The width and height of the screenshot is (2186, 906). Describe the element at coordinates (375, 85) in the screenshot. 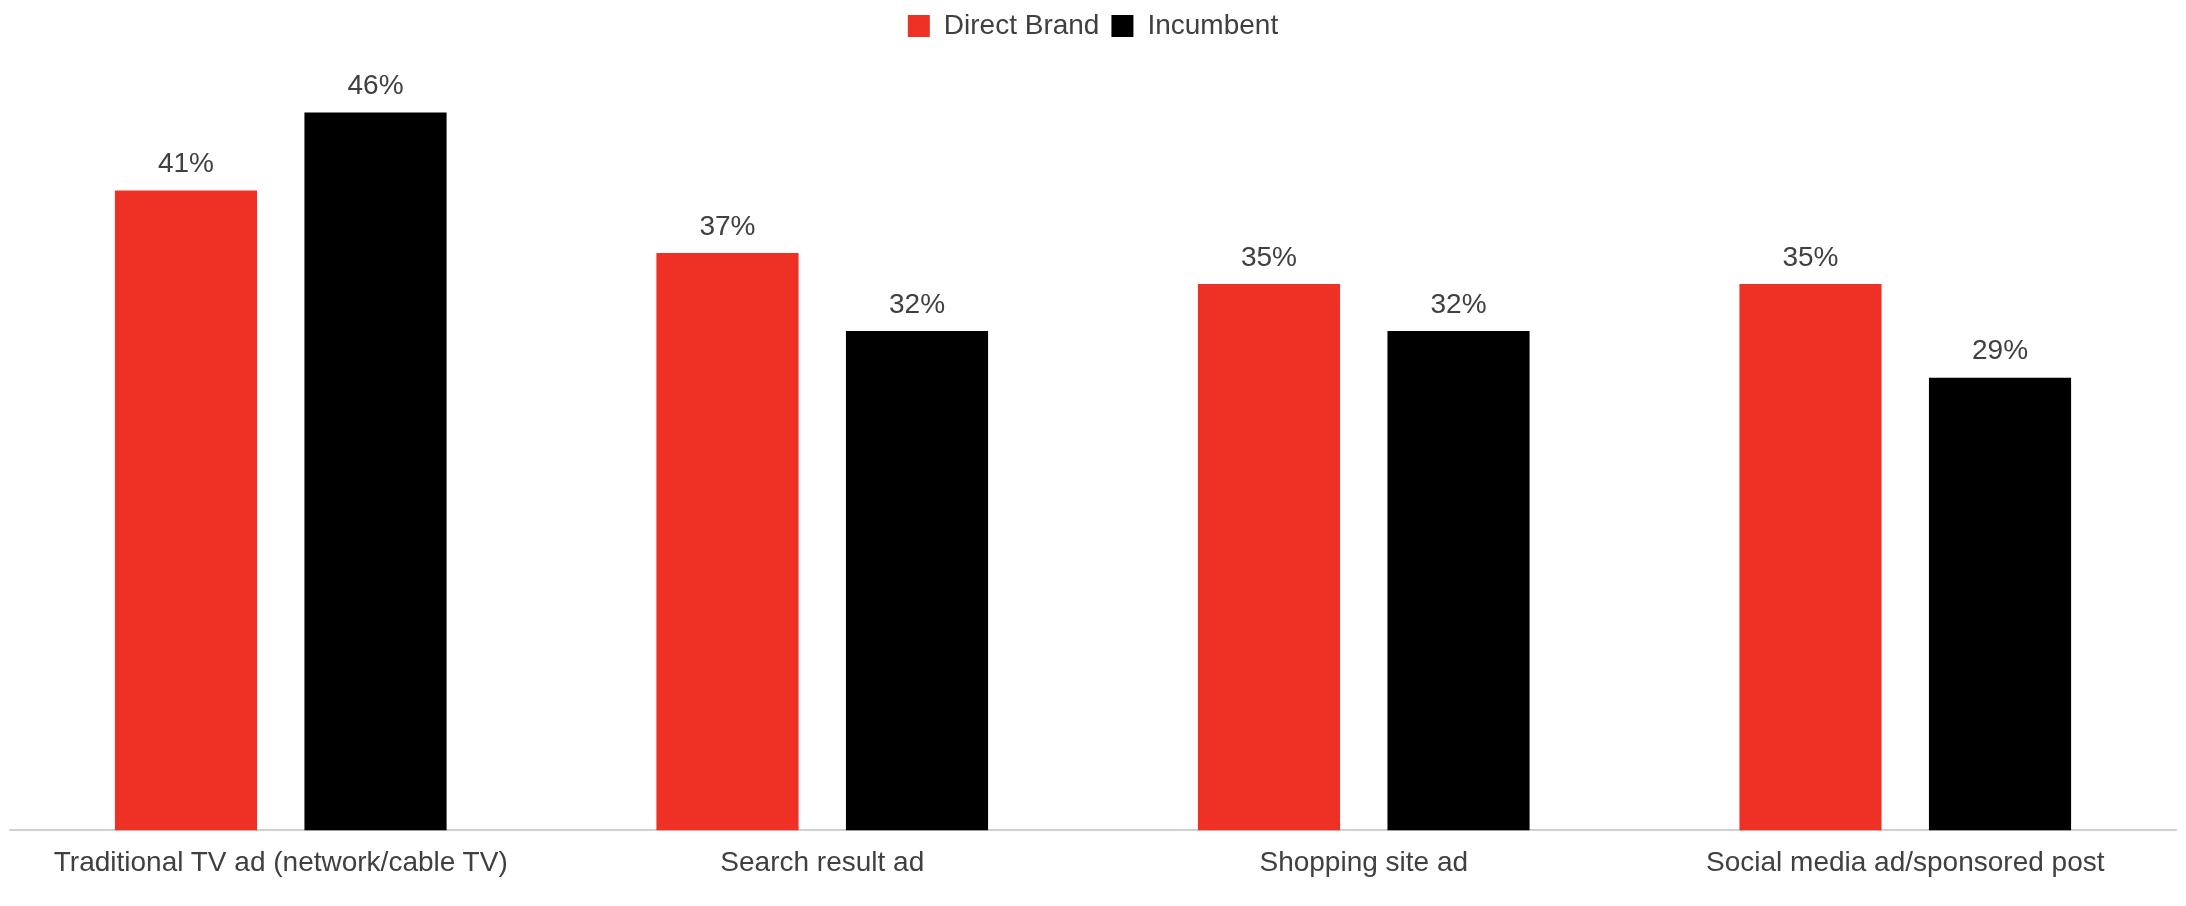

I see `data-label: 46%` at that location.